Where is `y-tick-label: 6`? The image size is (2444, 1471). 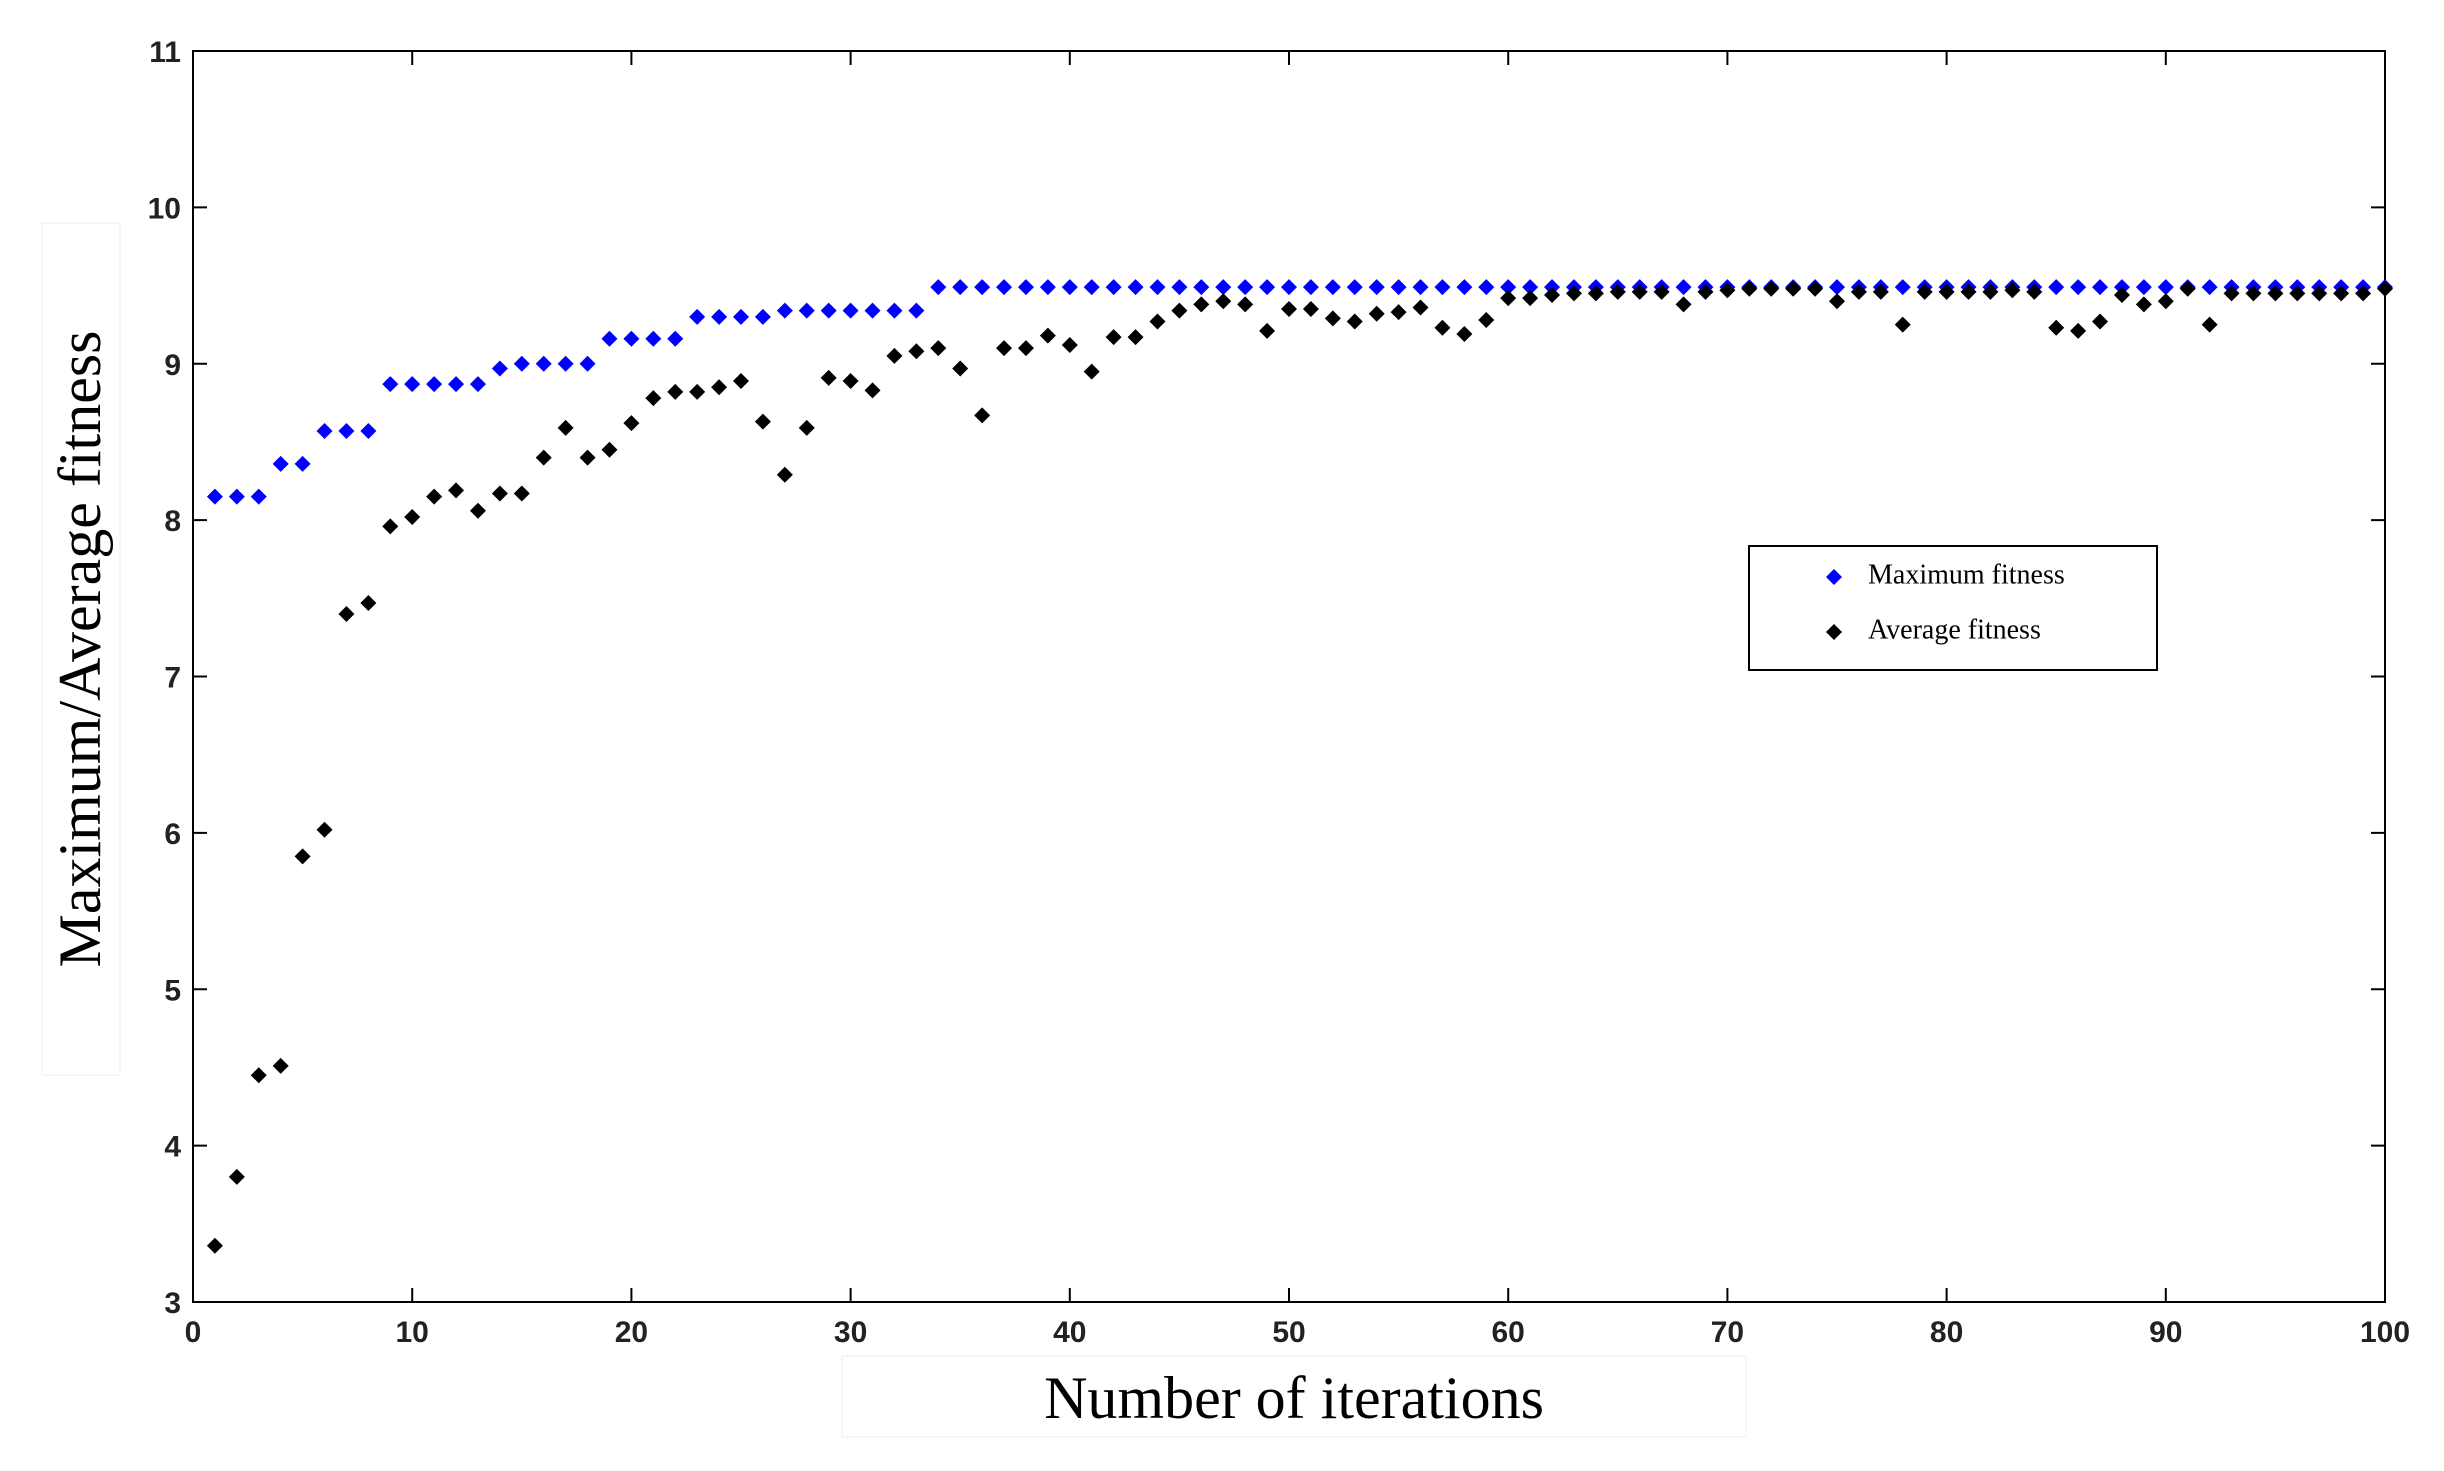 y-tick-label: 6 is located at coordinates (172, 834).